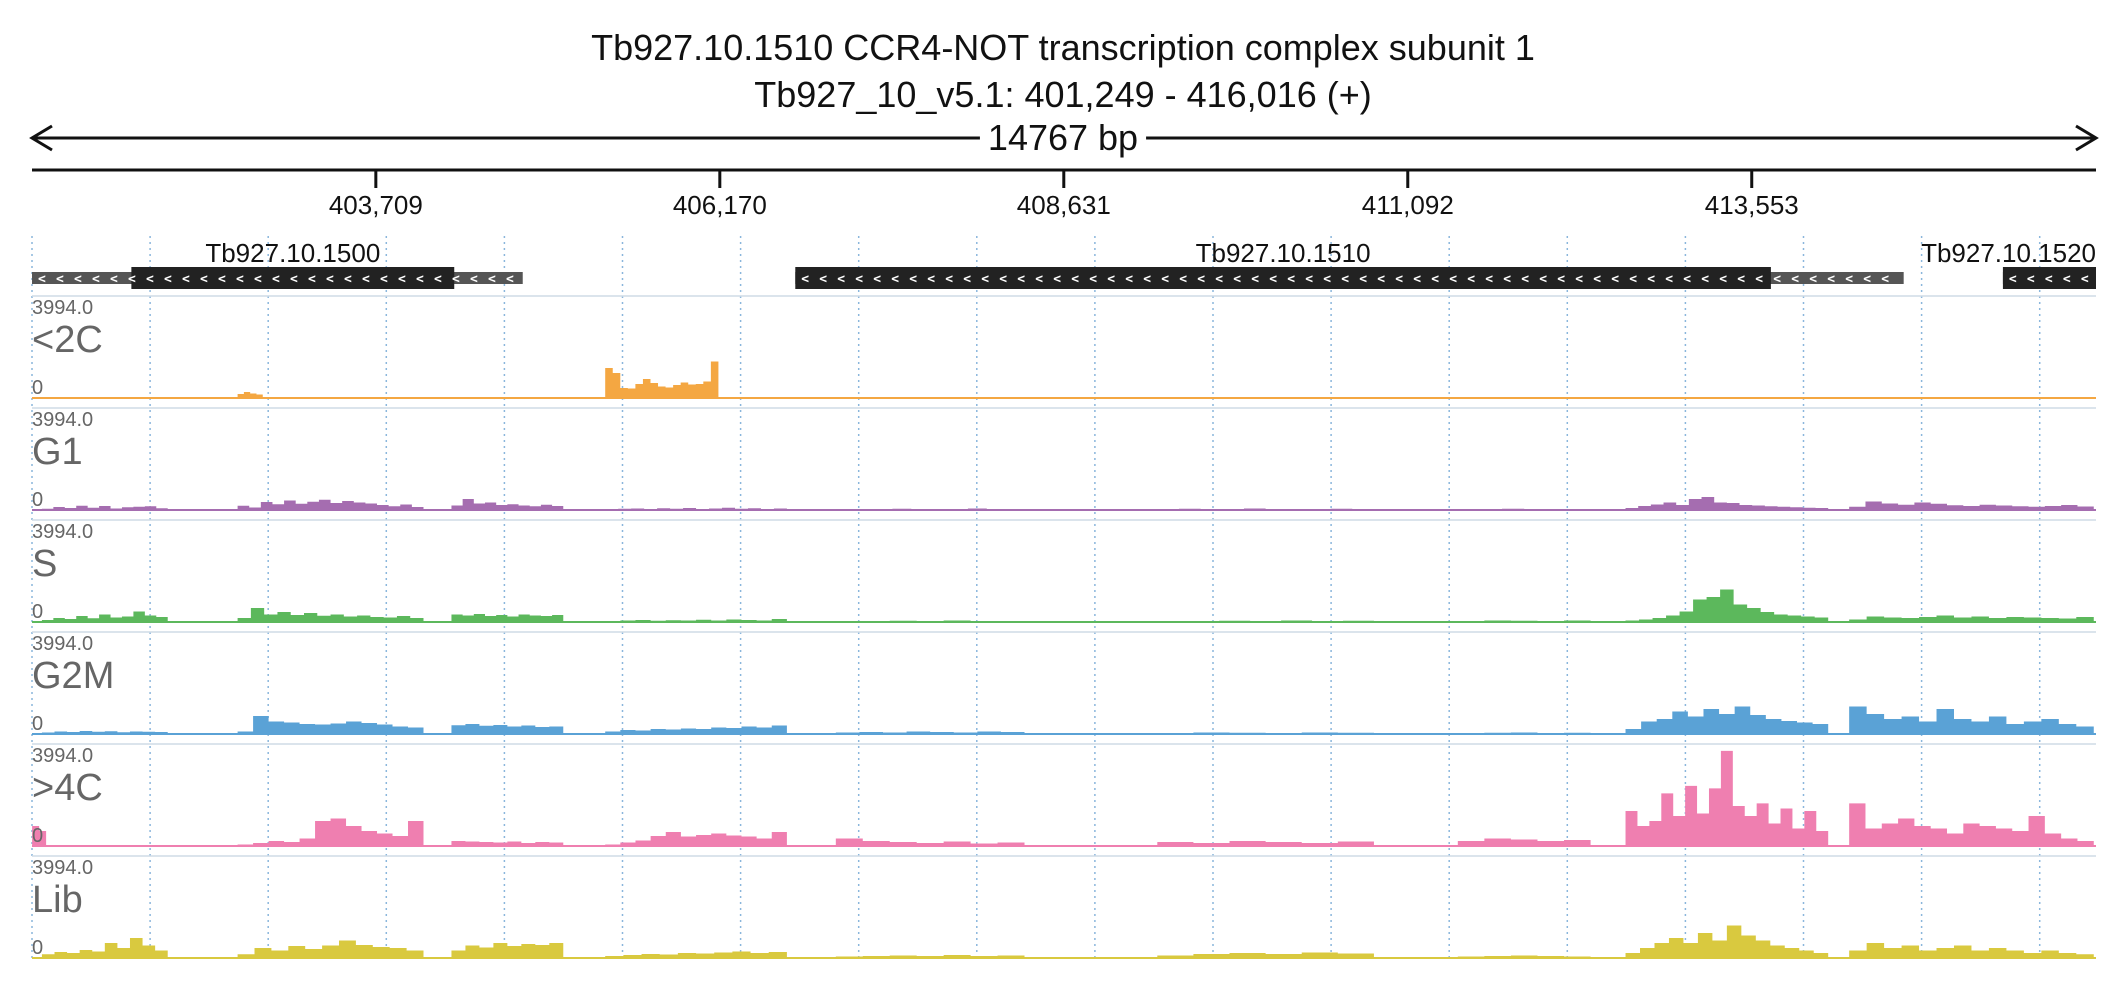 The height and width of the screenshot is (1000, 2126). What do you see at coordinates (1064, 907) in the screenshot?
I see `coverage-track: 3994.0 0 Lib` at bounding box center [1064, 907].